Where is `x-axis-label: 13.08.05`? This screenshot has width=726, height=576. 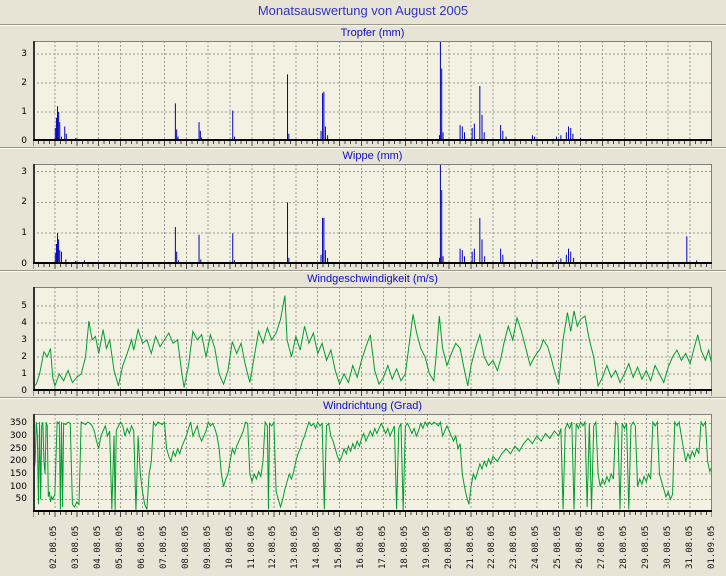
x-axis-label: 13.08.05 is located at coordinates (295, 547).